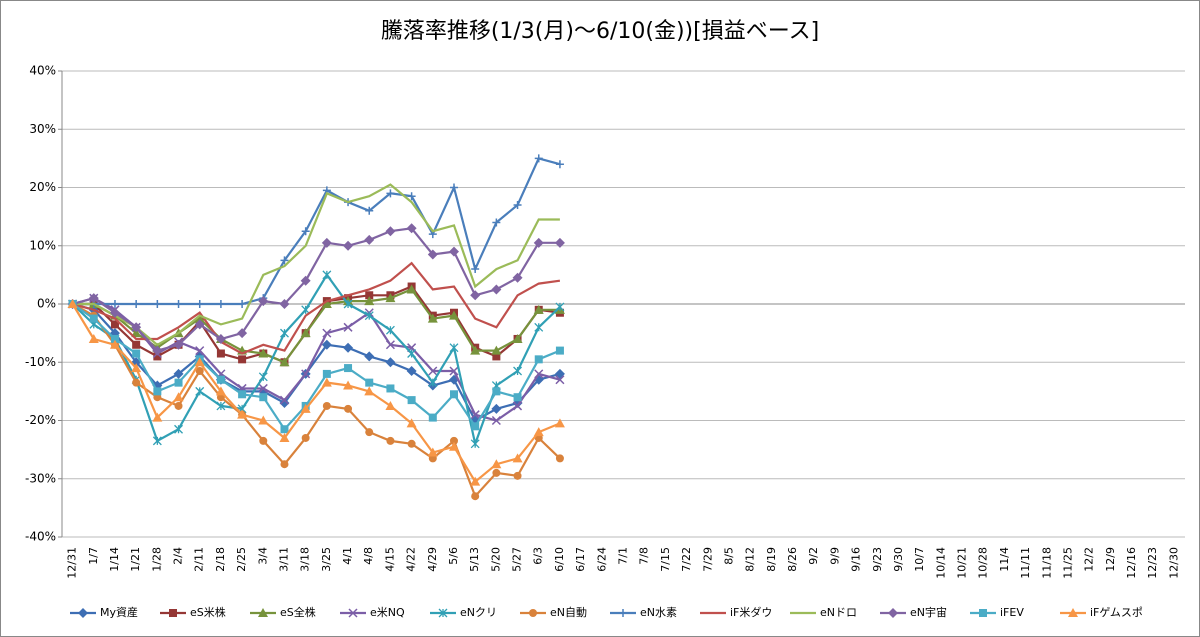 The width and height of the screenshot is (1200, 637). Describe the element at coordinates (1012, 612) in the screenshot. I see `legend-label: iFEV` at that location.